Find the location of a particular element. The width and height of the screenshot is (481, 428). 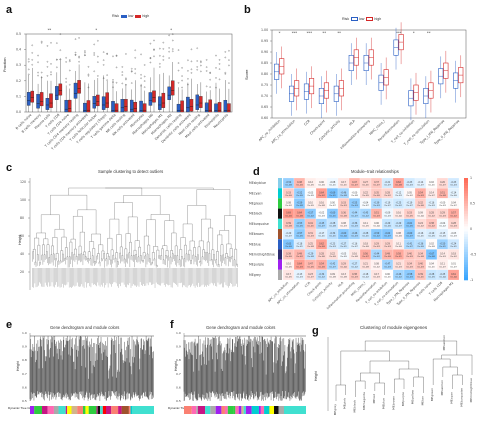

module-label: MEgreen is located at coordinates (256, 204).